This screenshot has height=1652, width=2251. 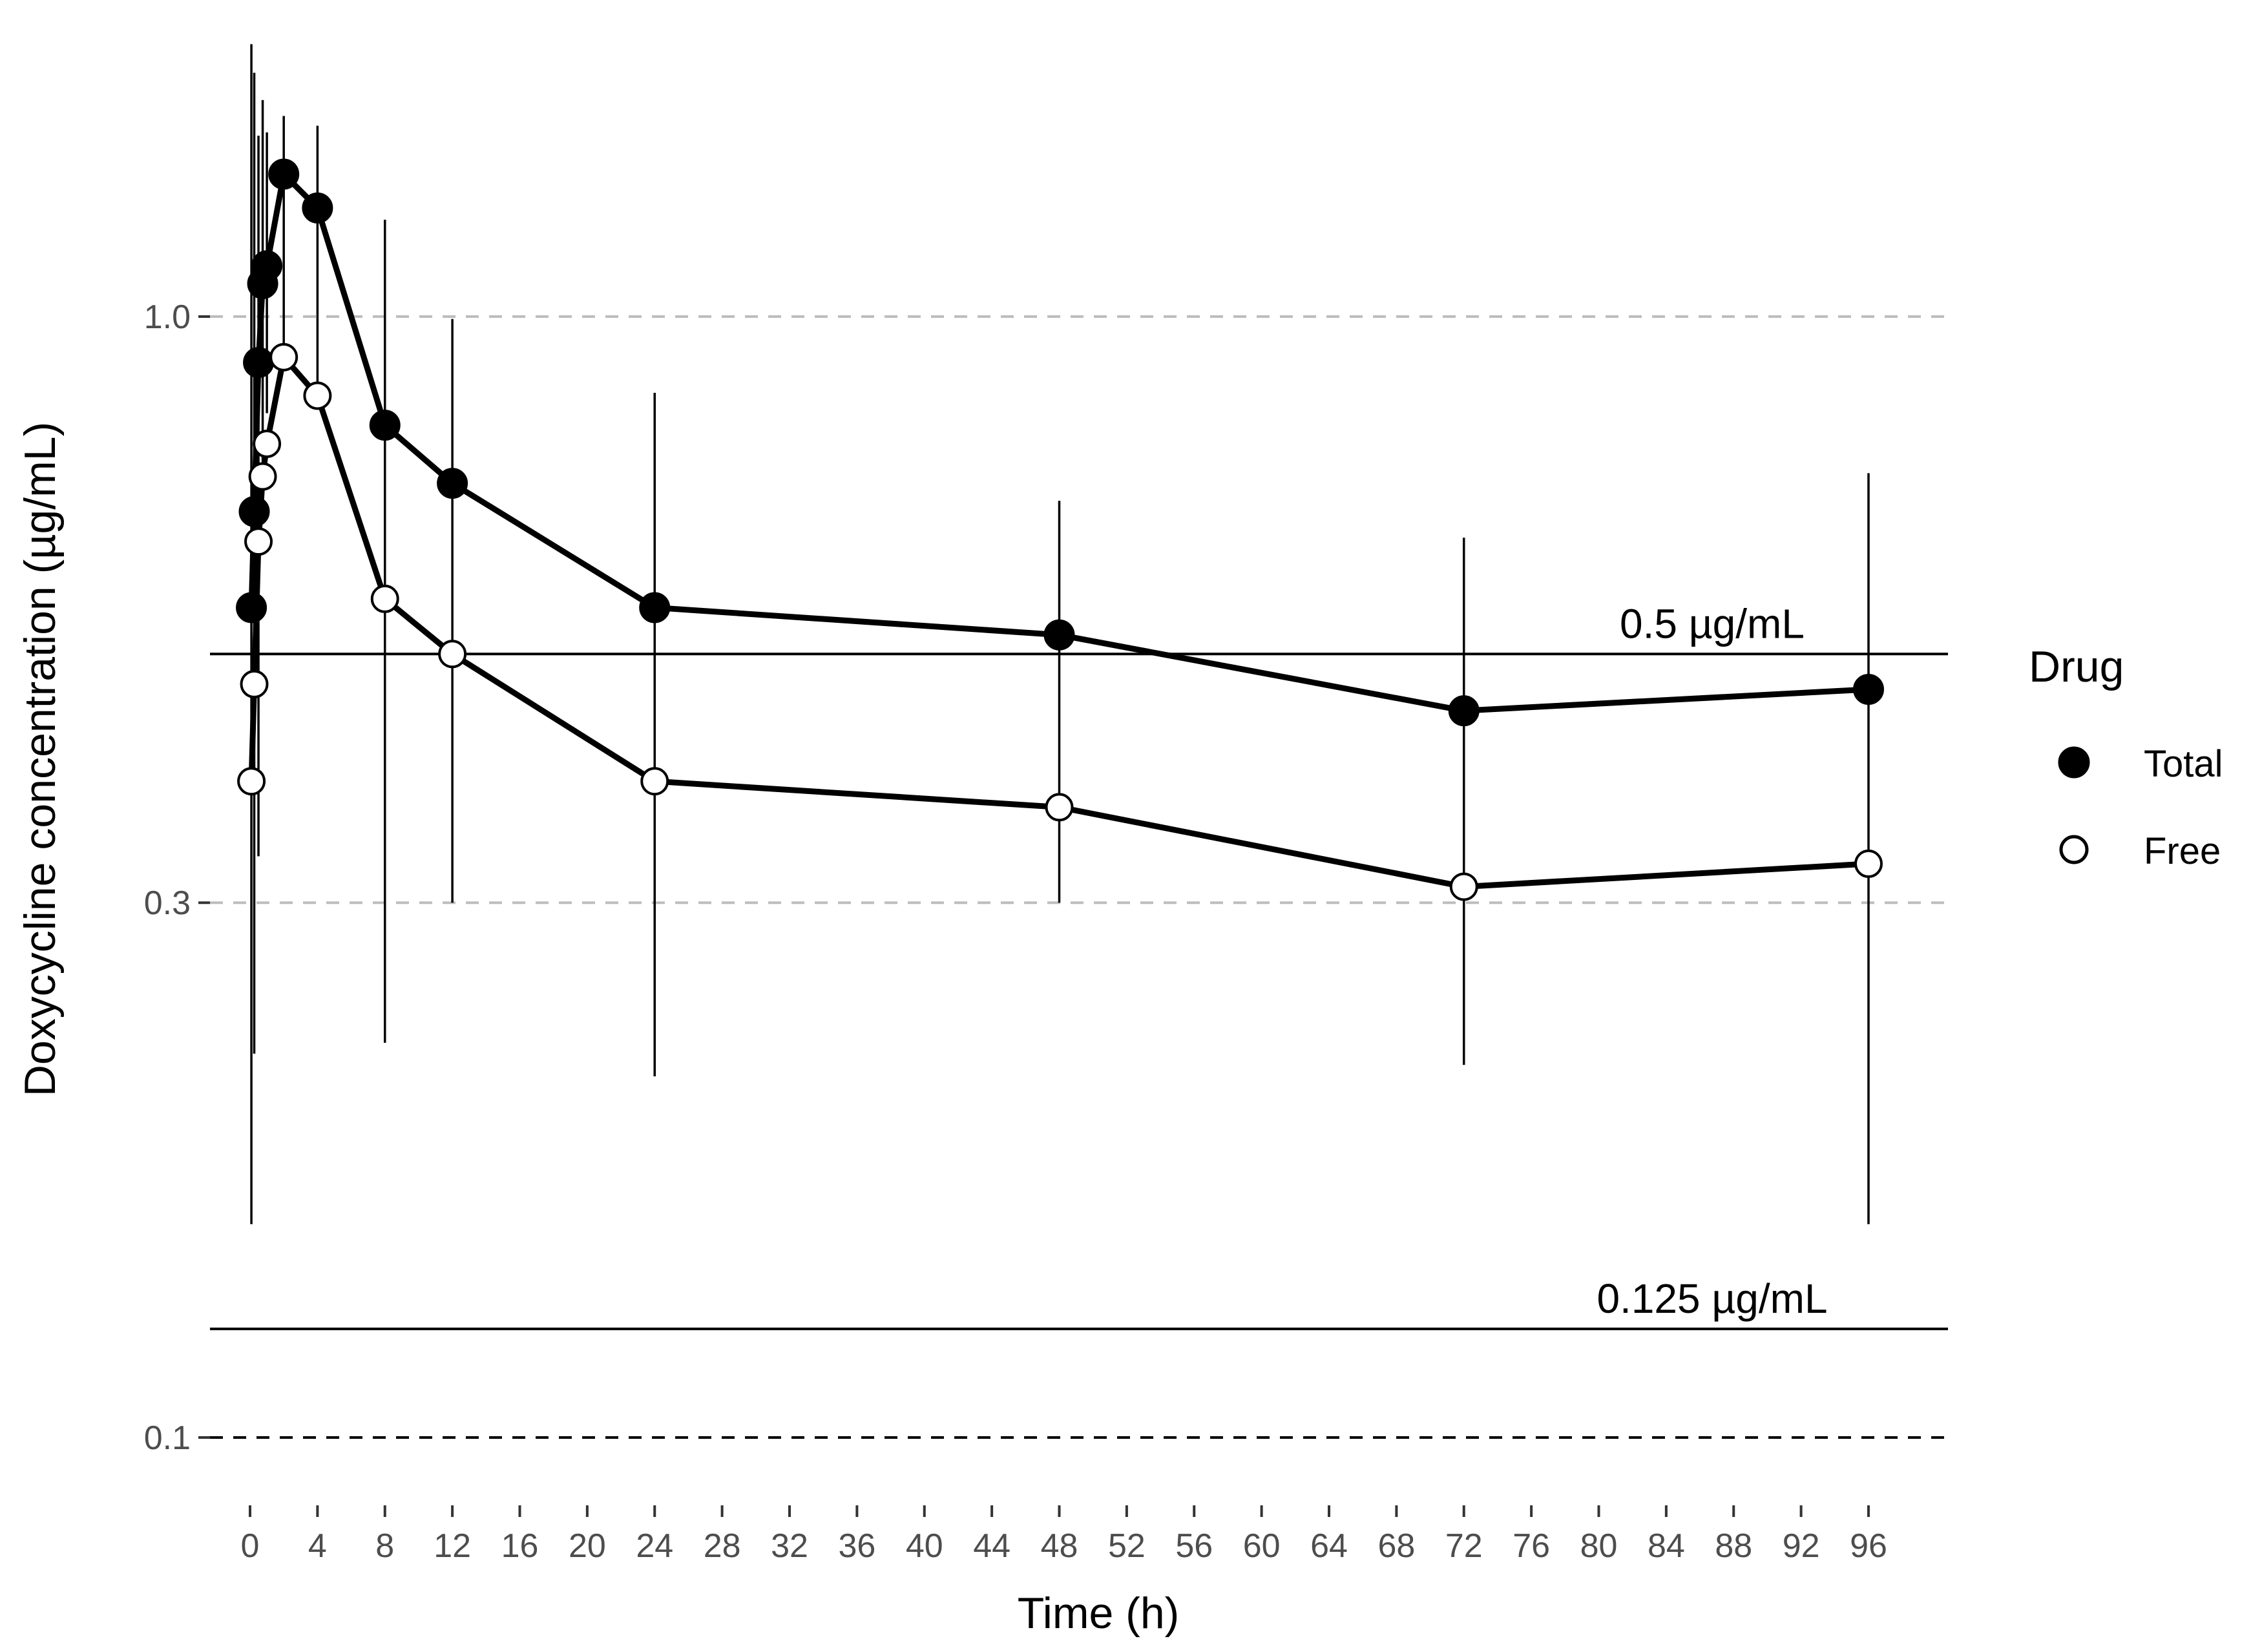 I want to click on x-tick-label-0: 0, so click(x=250, y=1546).